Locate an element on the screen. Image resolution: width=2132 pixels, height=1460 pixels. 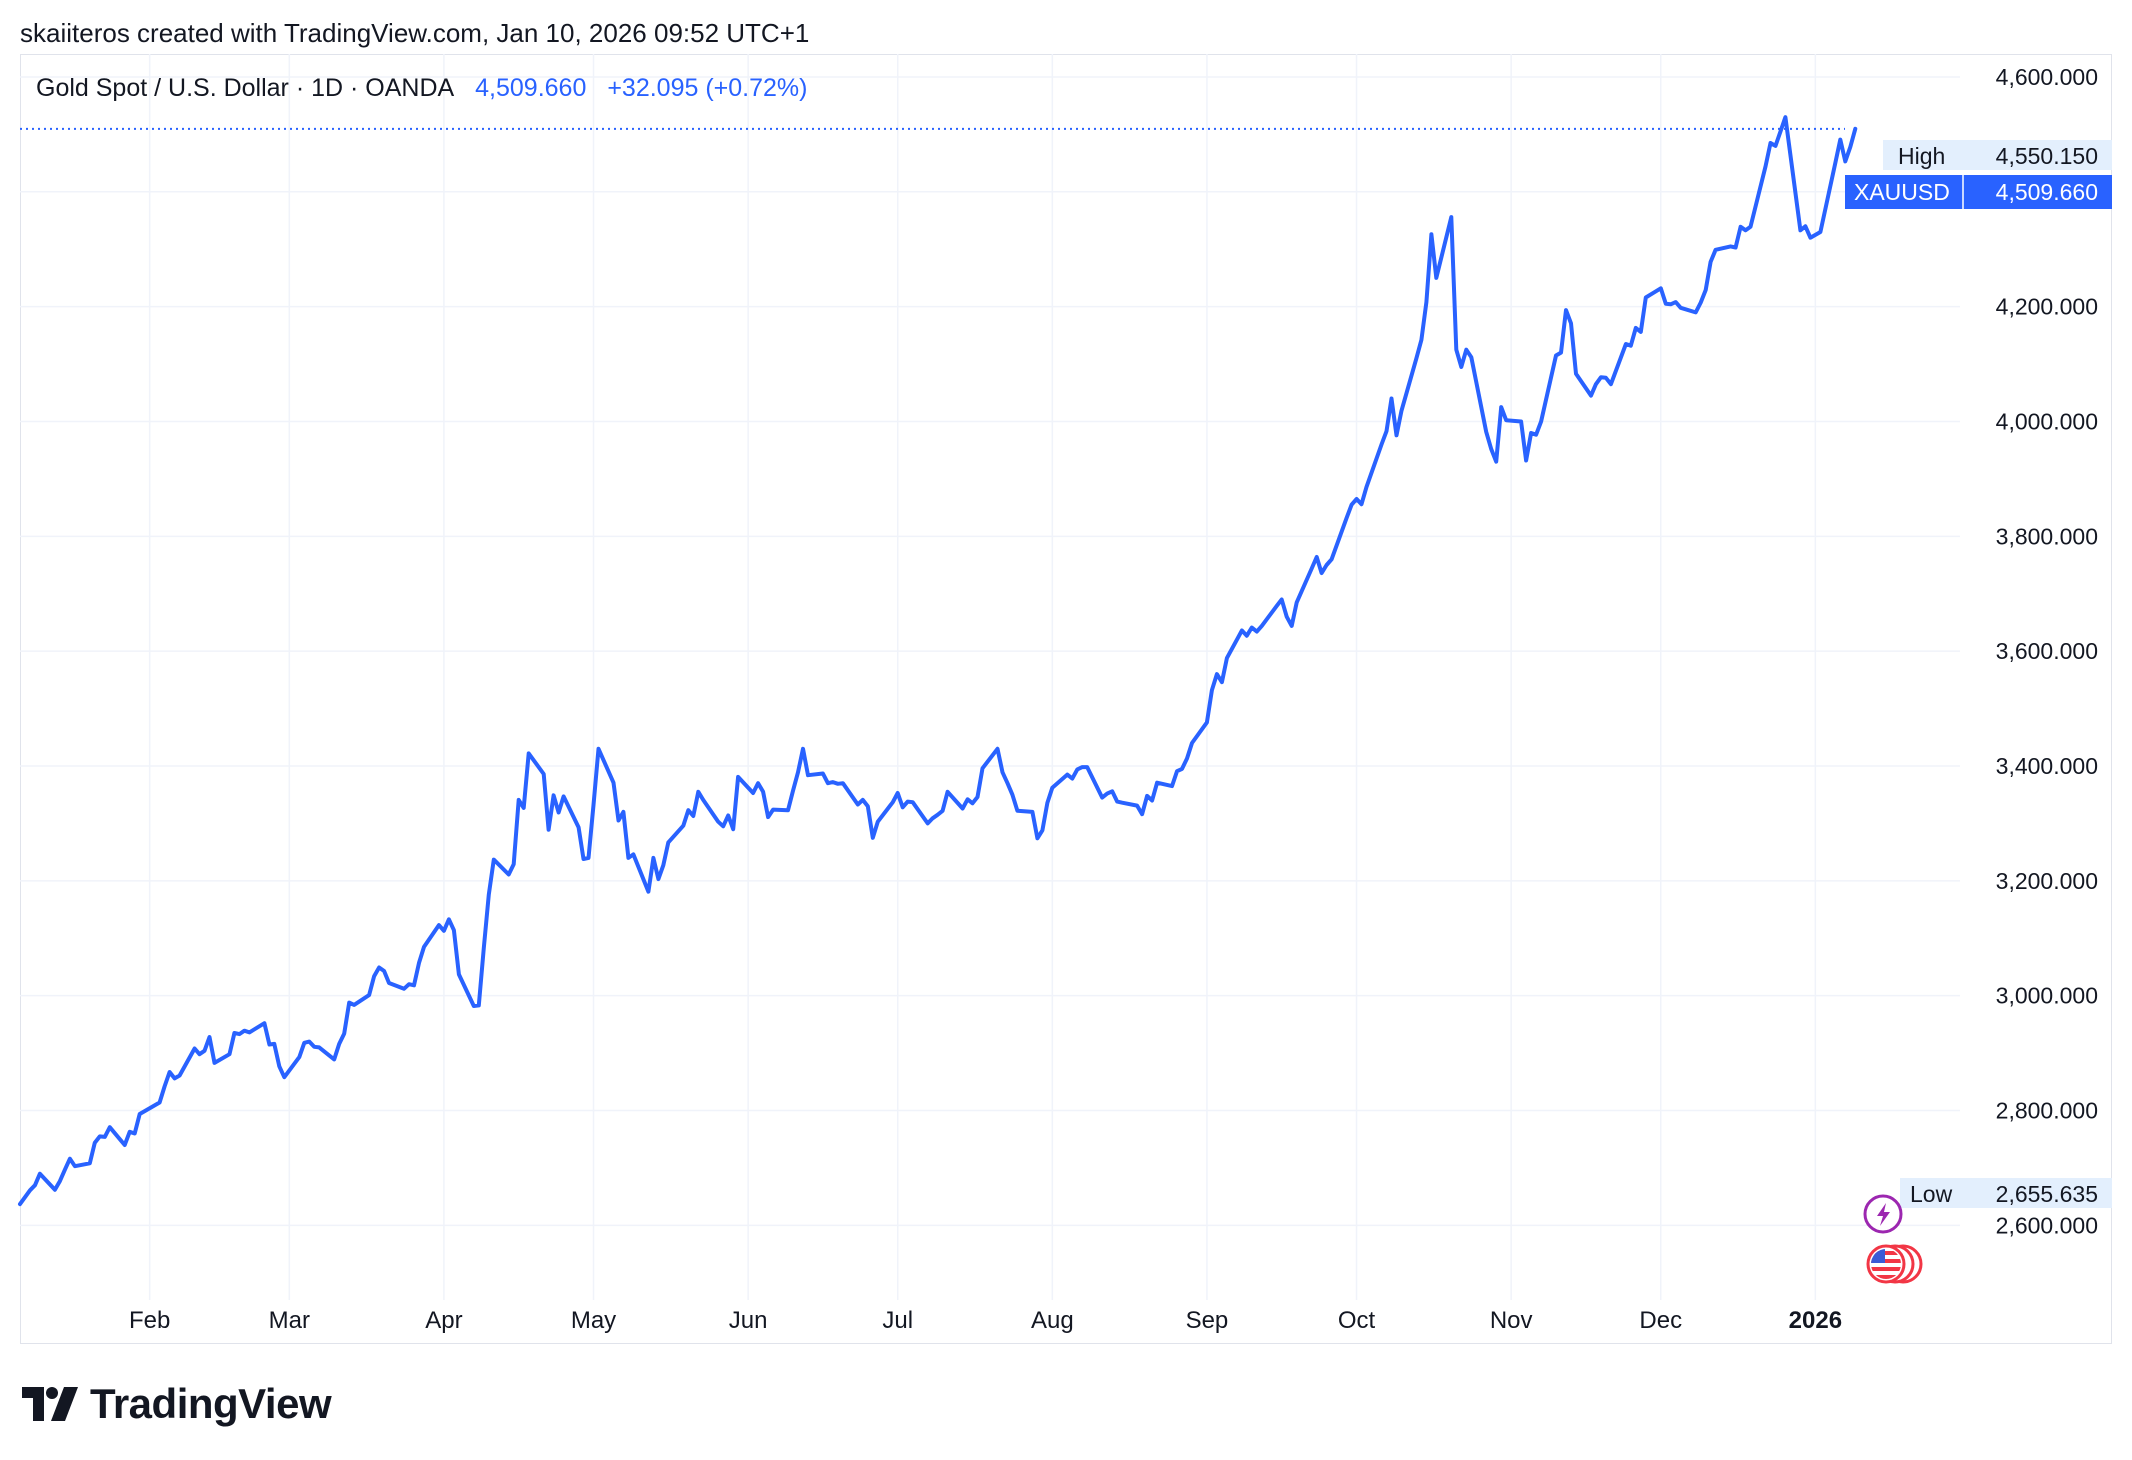
x-tick-label: Jun is located at coordinates (748, 1320).